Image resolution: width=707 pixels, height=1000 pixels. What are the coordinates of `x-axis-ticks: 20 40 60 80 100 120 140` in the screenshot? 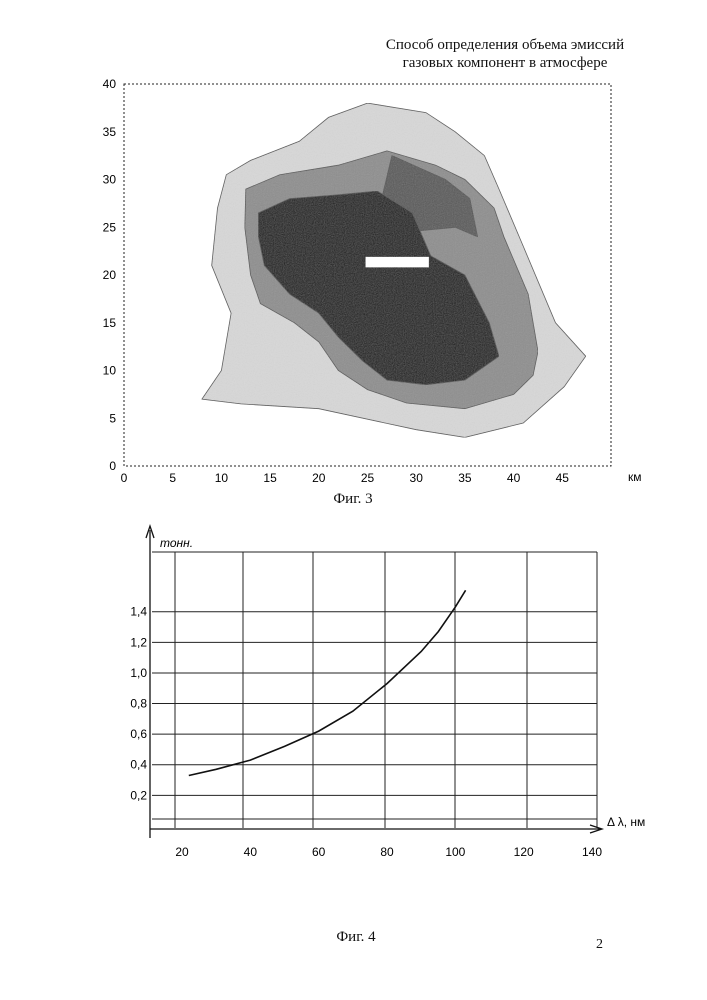 It's located at (388, 852).